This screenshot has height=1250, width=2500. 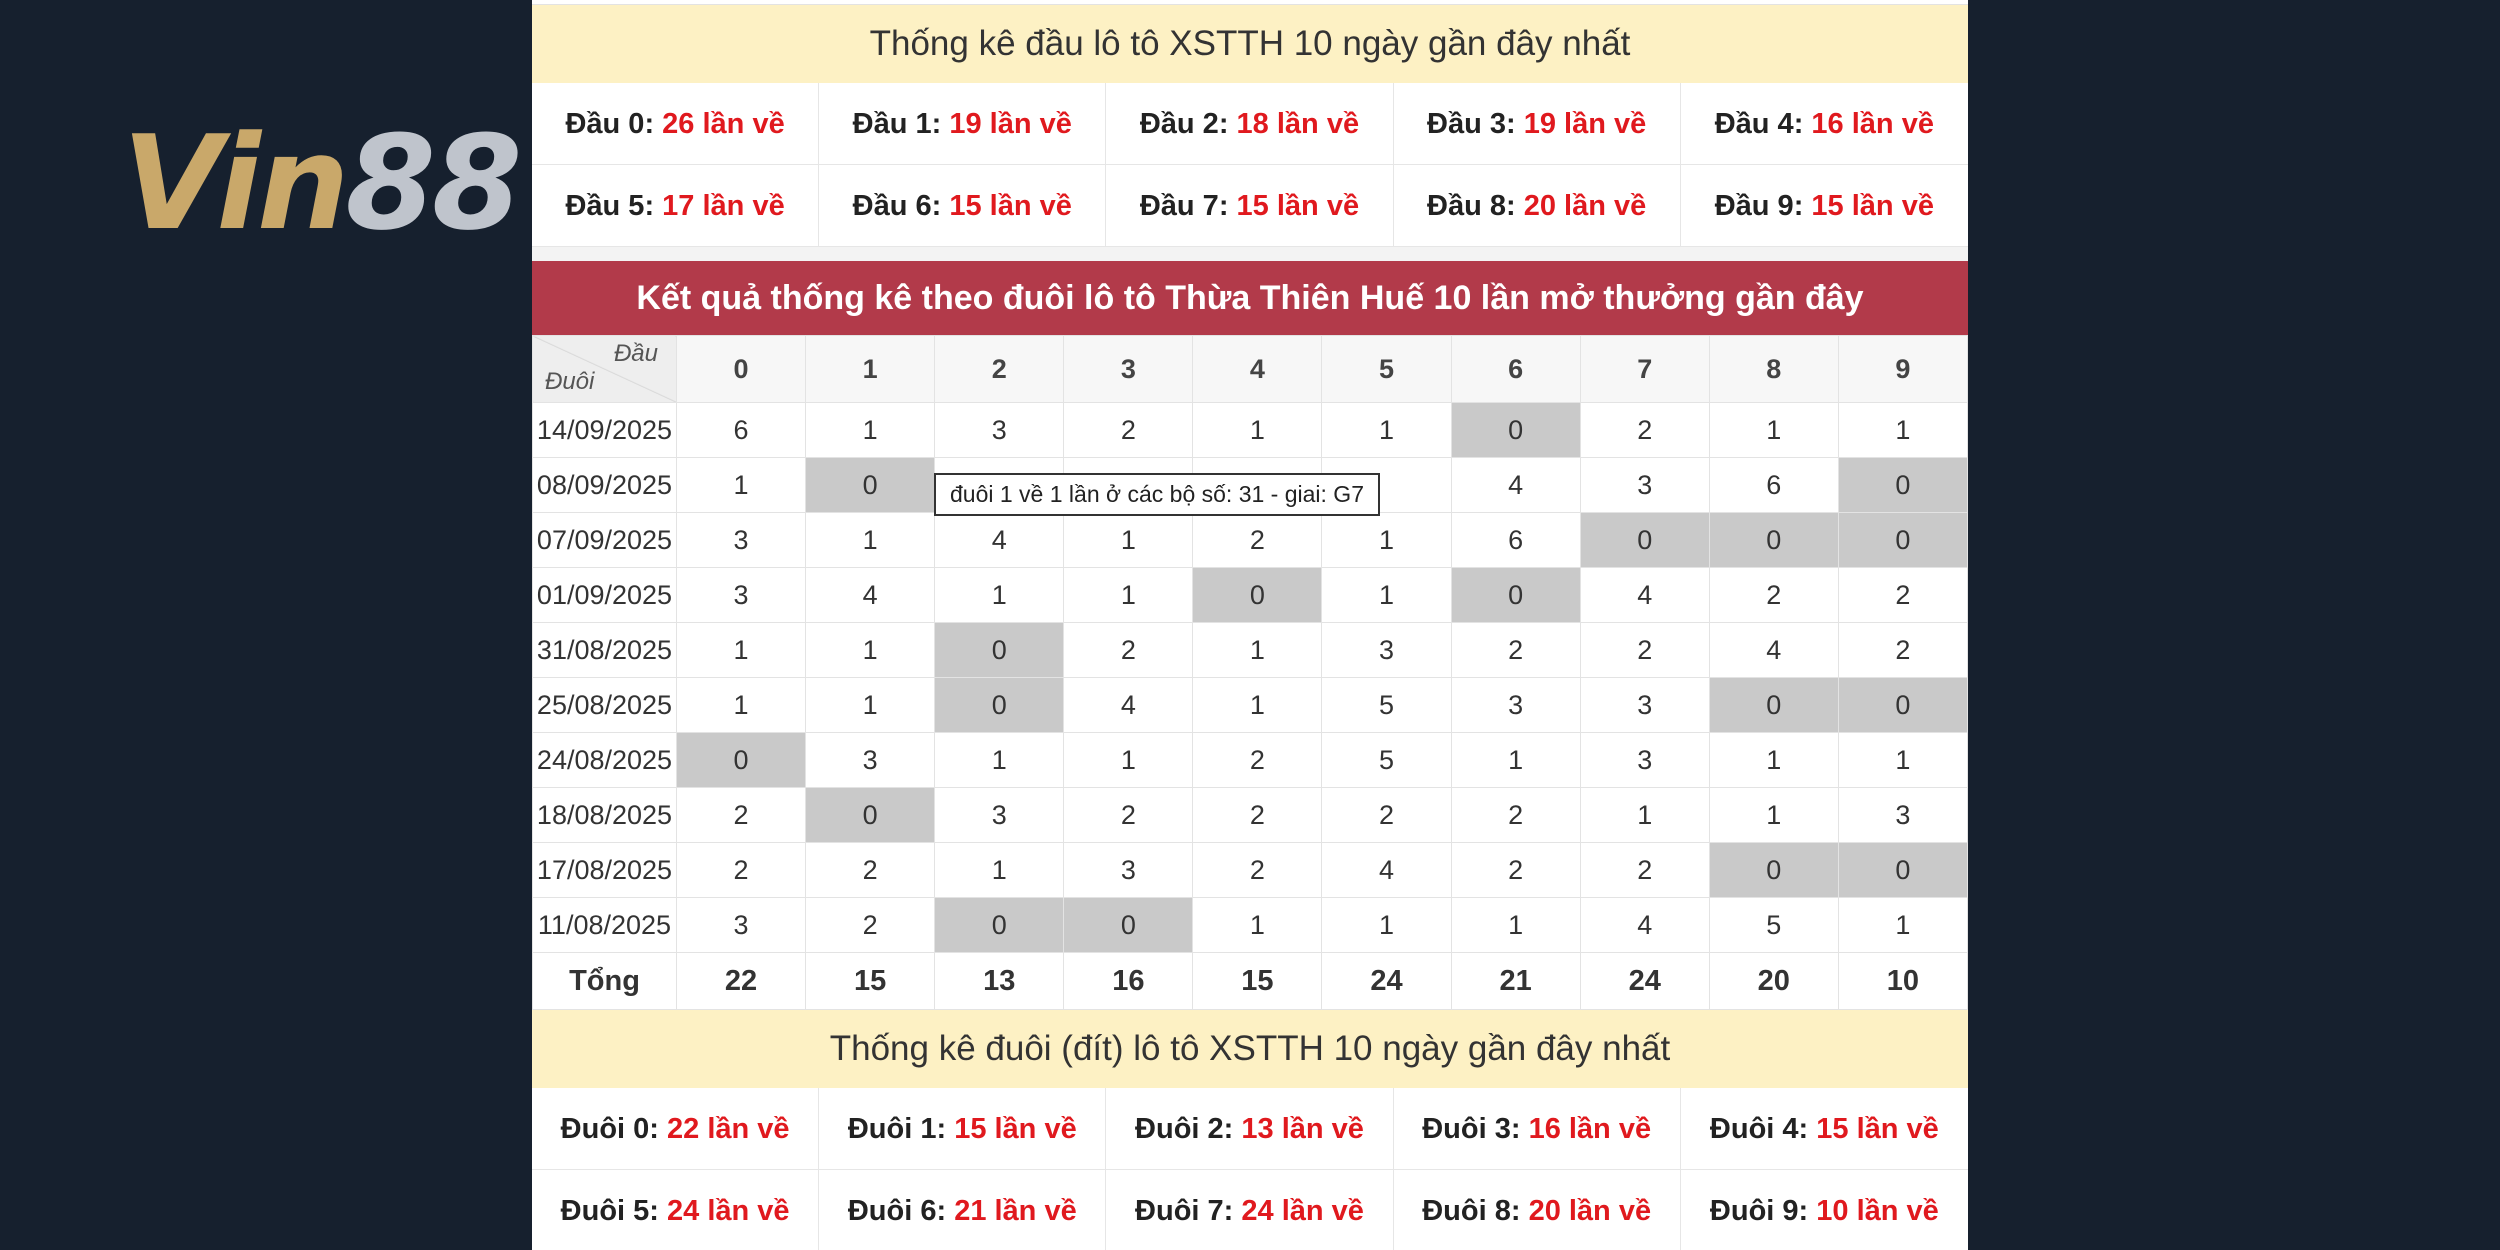 I want to click on dau-stat-label: Đầu 2:, so click(x=1184, y=124).